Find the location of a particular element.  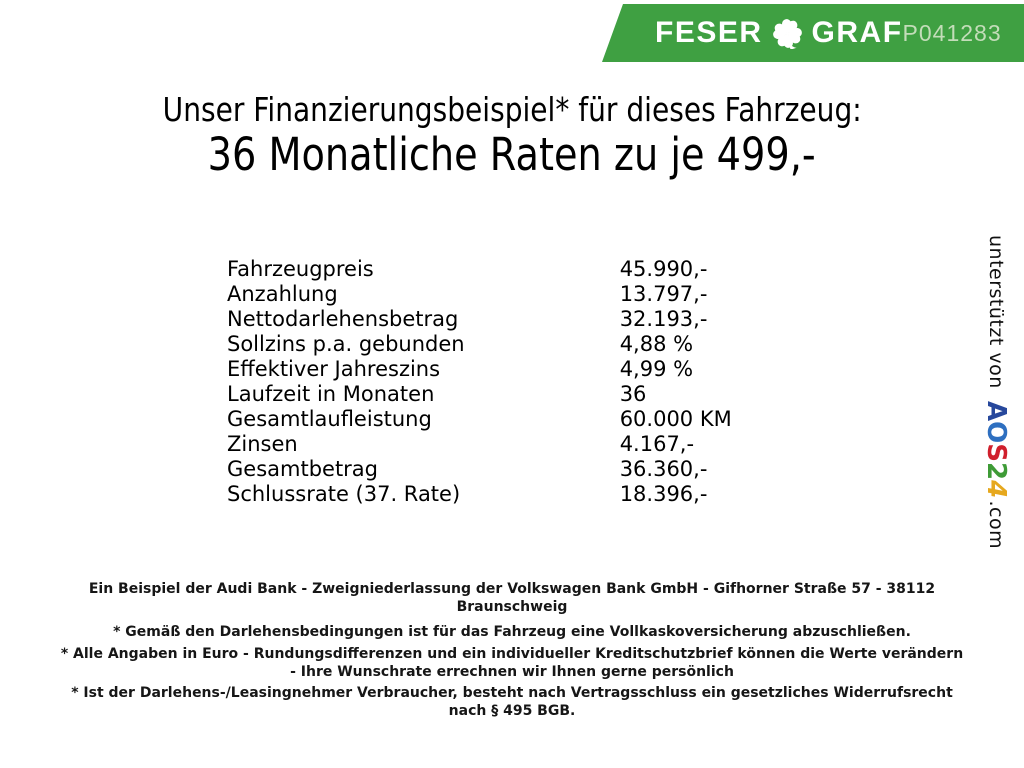

clover-icon is located at coordinates (787, 33).